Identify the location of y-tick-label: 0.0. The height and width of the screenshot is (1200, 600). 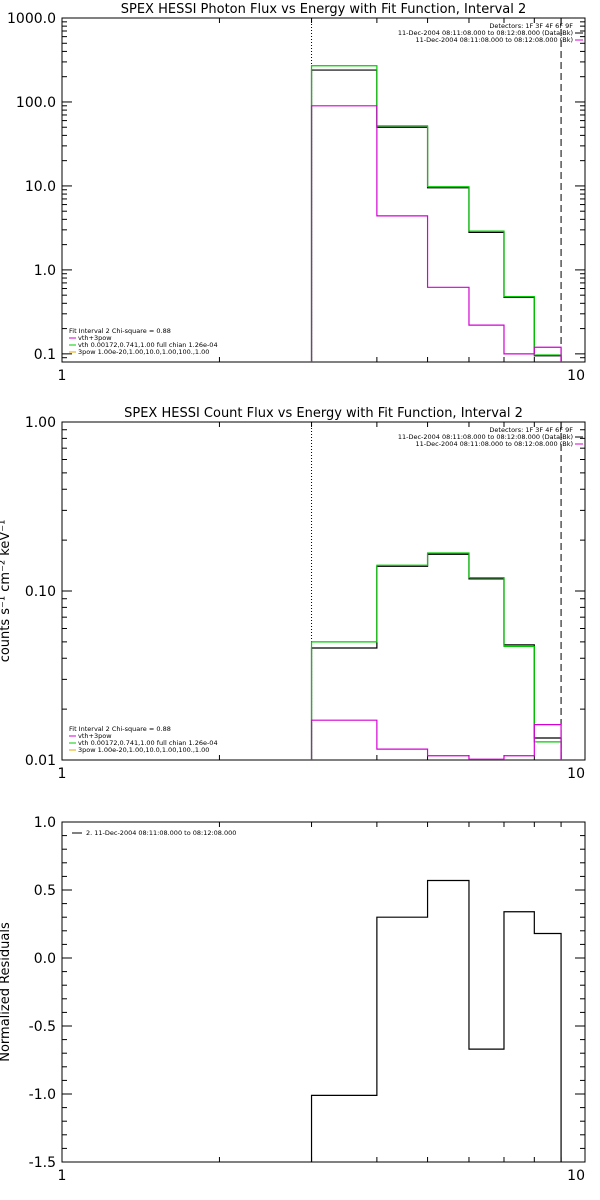
(45, 959).